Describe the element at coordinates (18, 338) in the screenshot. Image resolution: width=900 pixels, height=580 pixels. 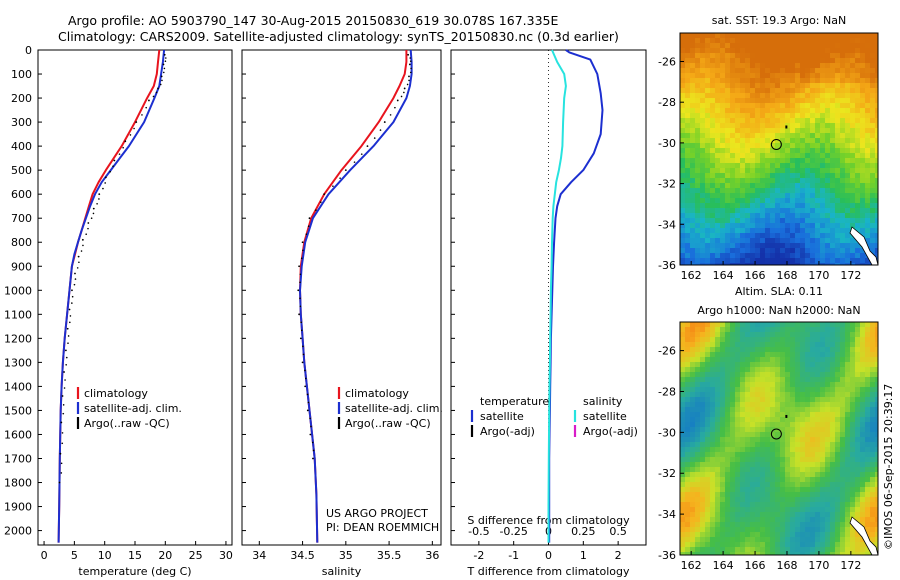
I see `y-tick-label: 1200` at that location.